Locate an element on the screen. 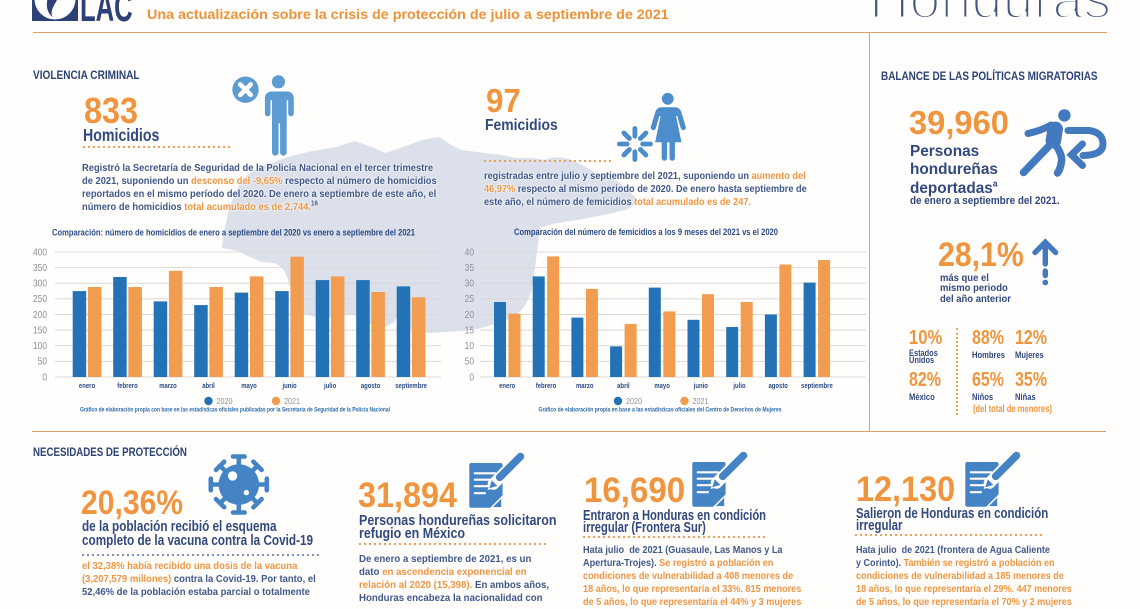 This screenshot has width=1140, height=609. svg-text: 25 is located at coordinates (469, 299).